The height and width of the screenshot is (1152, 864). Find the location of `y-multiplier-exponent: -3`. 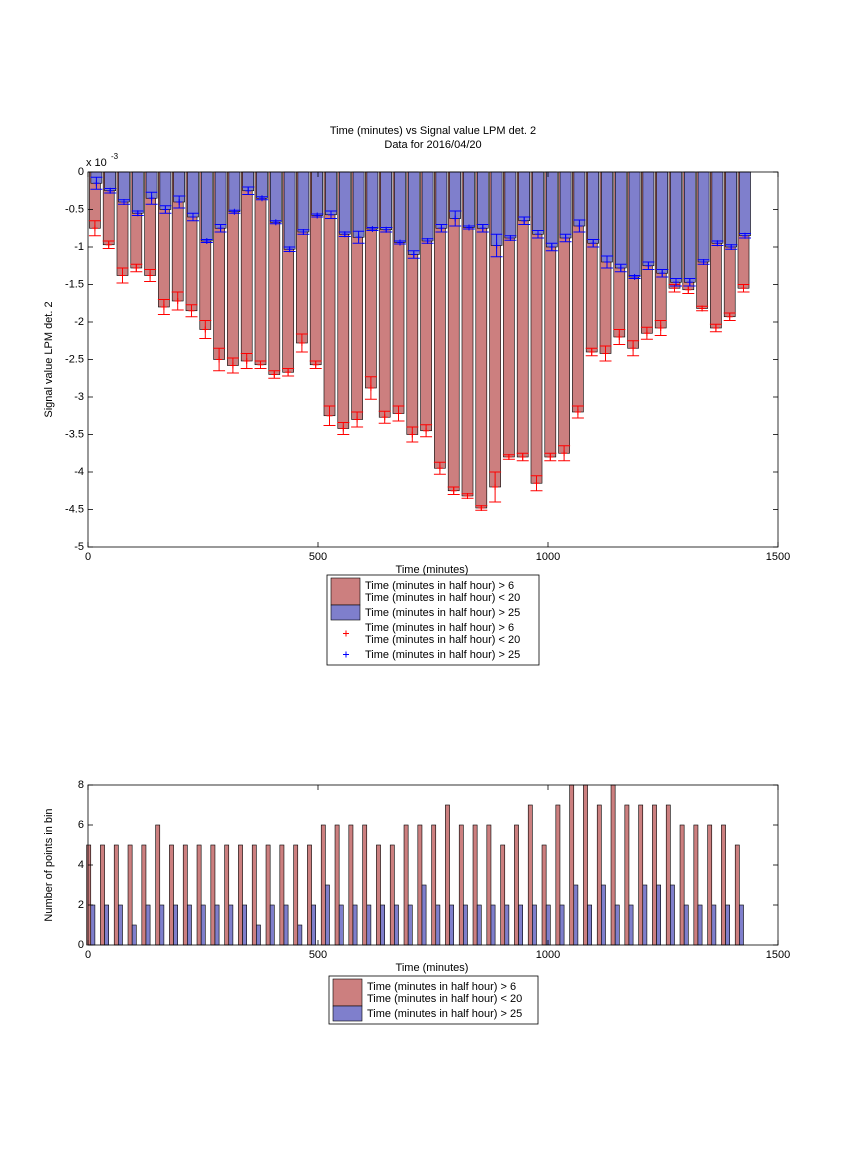

y-multiplier-exponent: -3 is located at coordinates (115, 156).